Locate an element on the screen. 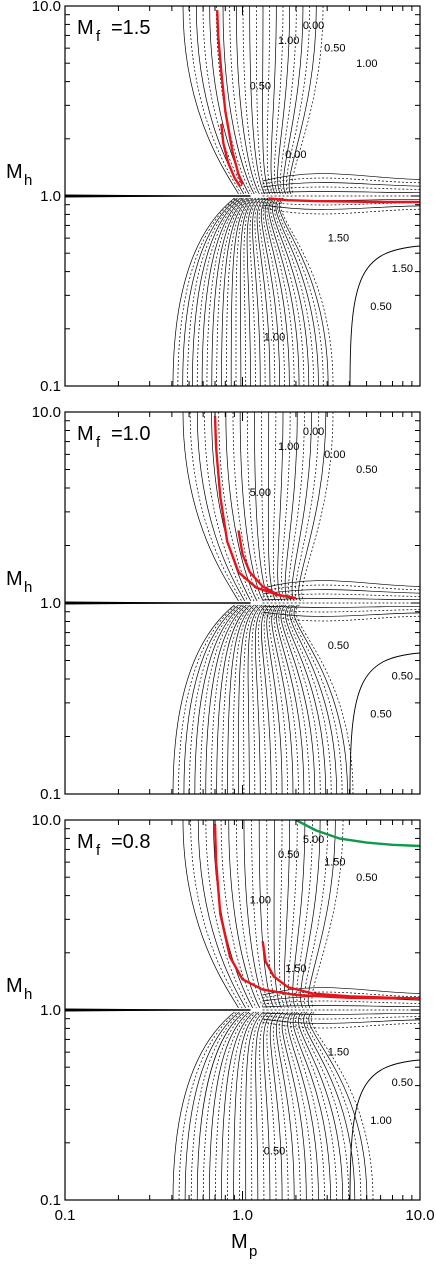 Image resolution: width=436 pixels, height=1271 pixels. panel-label: M is located at coordinates (85, 434).